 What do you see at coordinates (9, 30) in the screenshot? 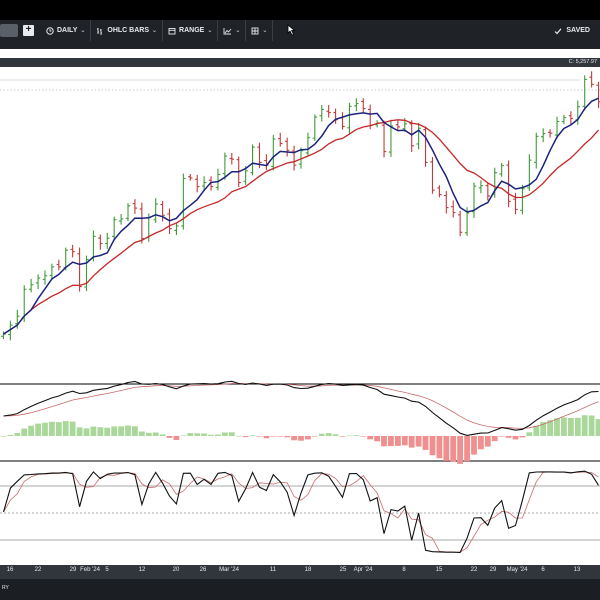
I see `symbol-input` at bounding box center [9, 30].